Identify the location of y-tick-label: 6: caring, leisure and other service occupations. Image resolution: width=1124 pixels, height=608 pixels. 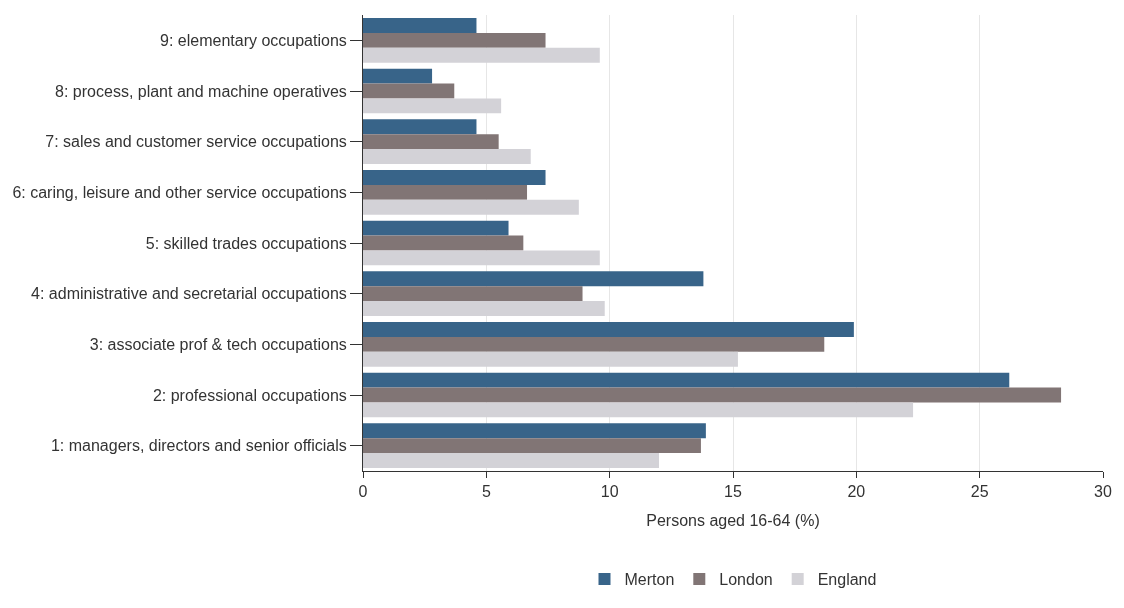
(179, 192).